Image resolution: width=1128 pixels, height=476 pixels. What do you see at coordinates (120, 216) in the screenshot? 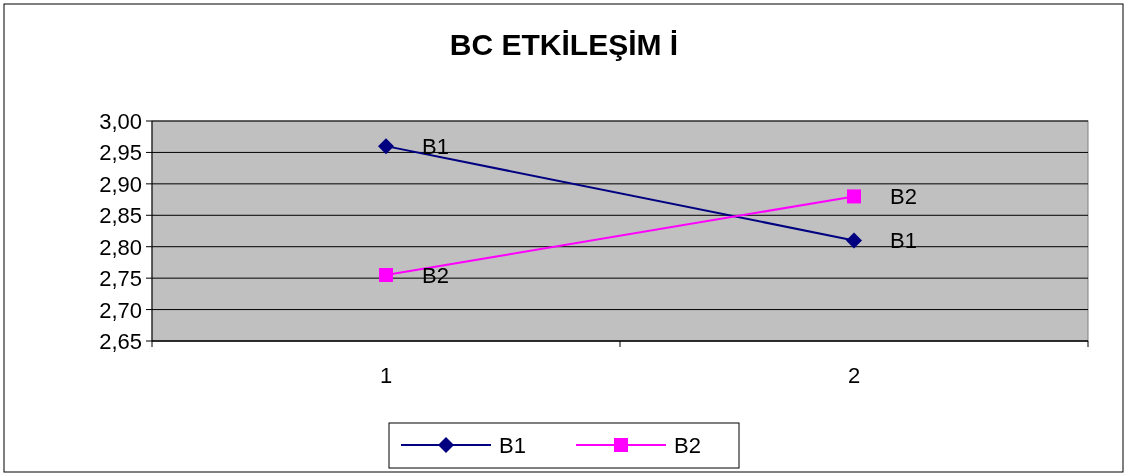
I see `y-tick-label: 2,85` at bounding box center [120, 216].